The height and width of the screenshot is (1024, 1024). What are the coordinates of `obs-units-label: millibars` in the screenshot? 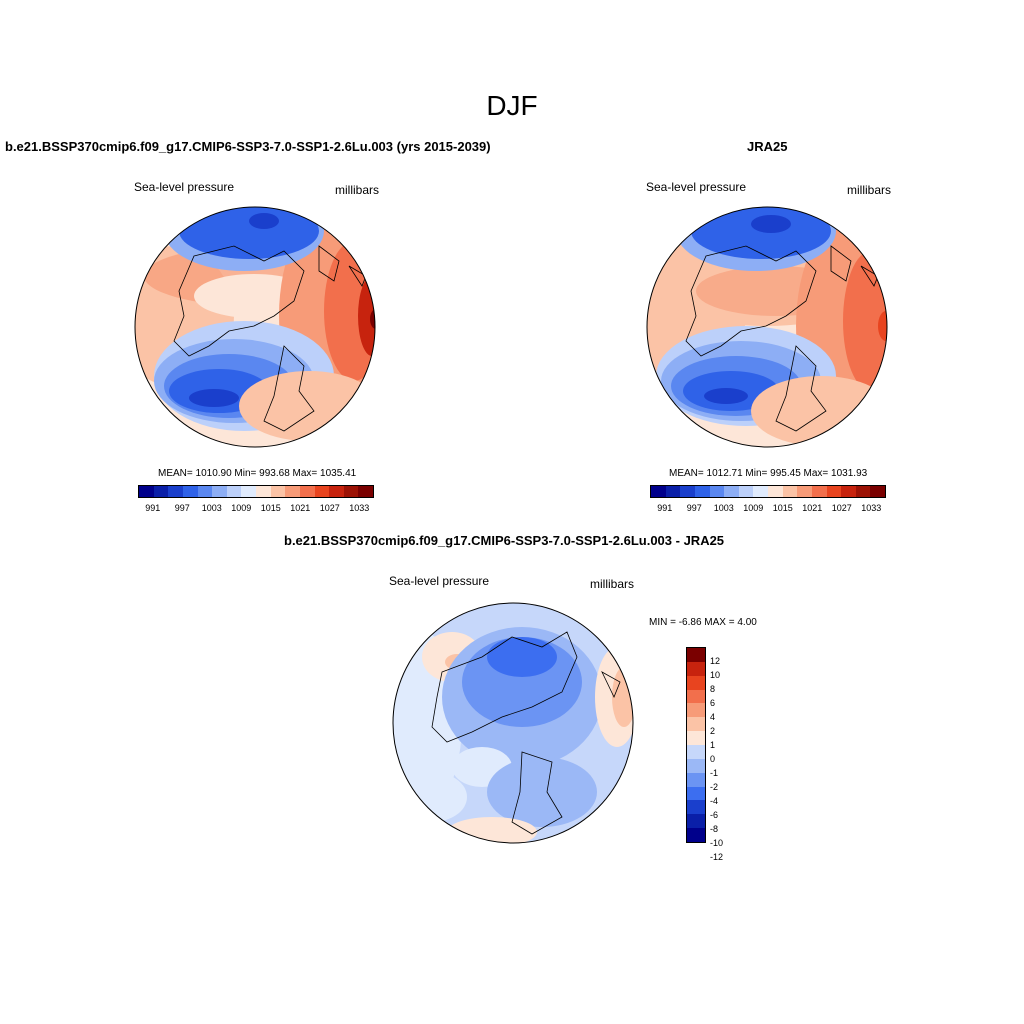 It's located at (869, 190).